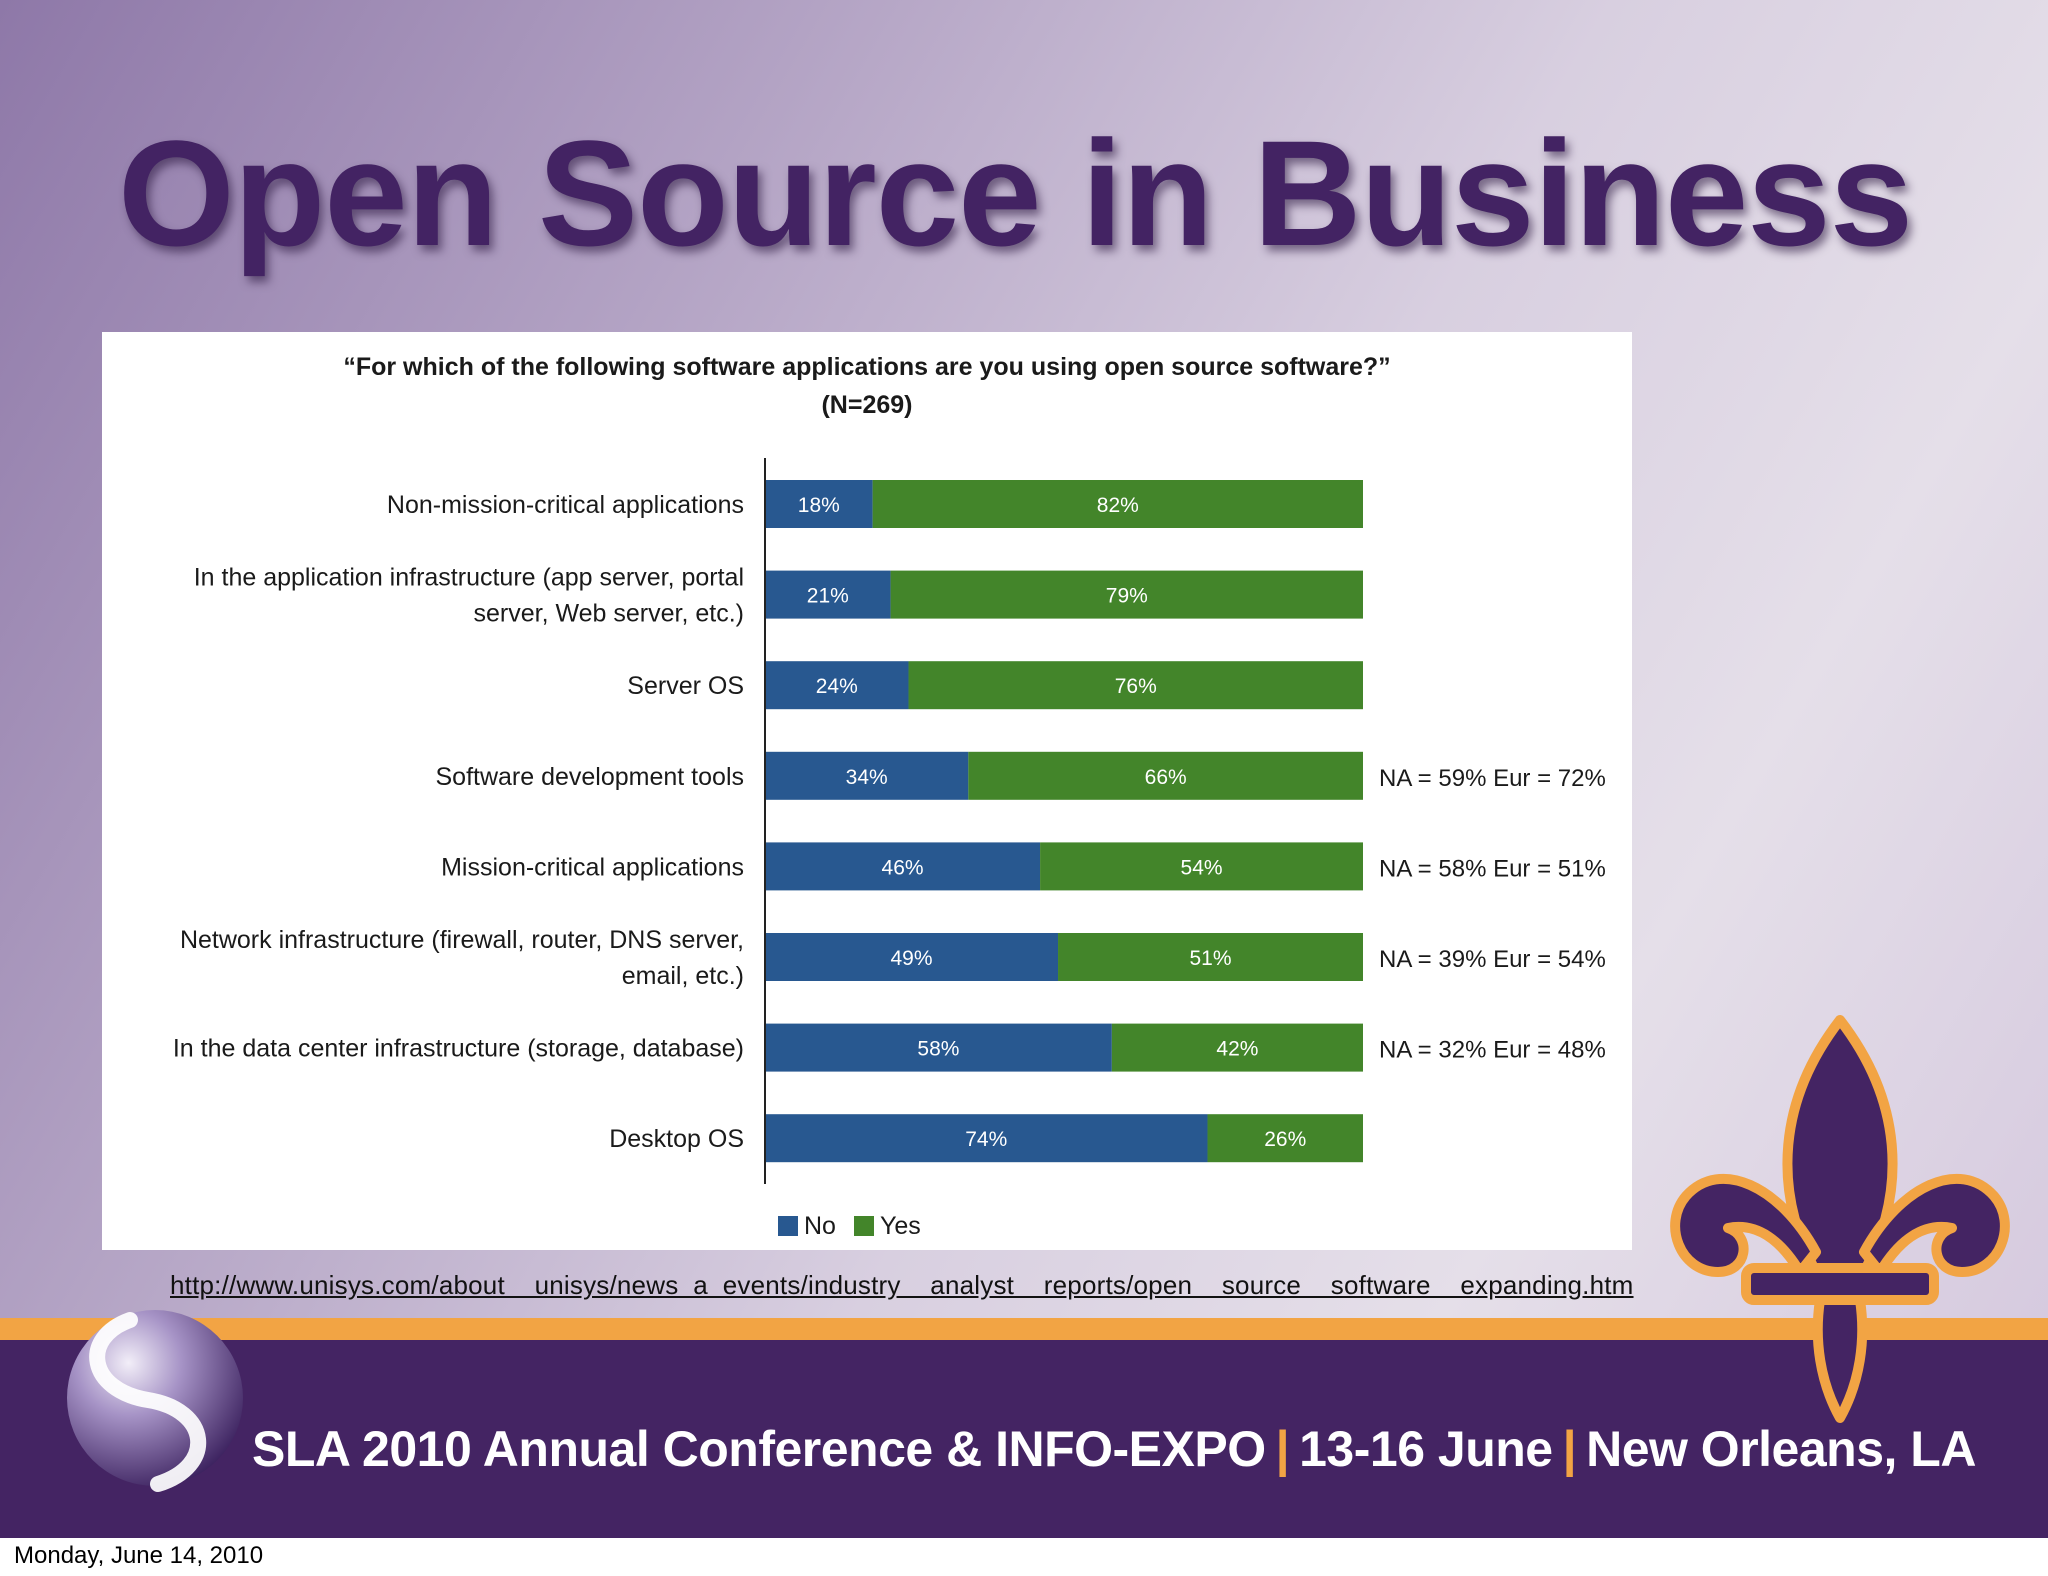 Image resolution: width=2048 pixels, height=1576 pixels. Describe the element at coordinates (1492, 868) in the screenshot. I see `region-annotation: NA = 58% Eur = 51%` at that location.